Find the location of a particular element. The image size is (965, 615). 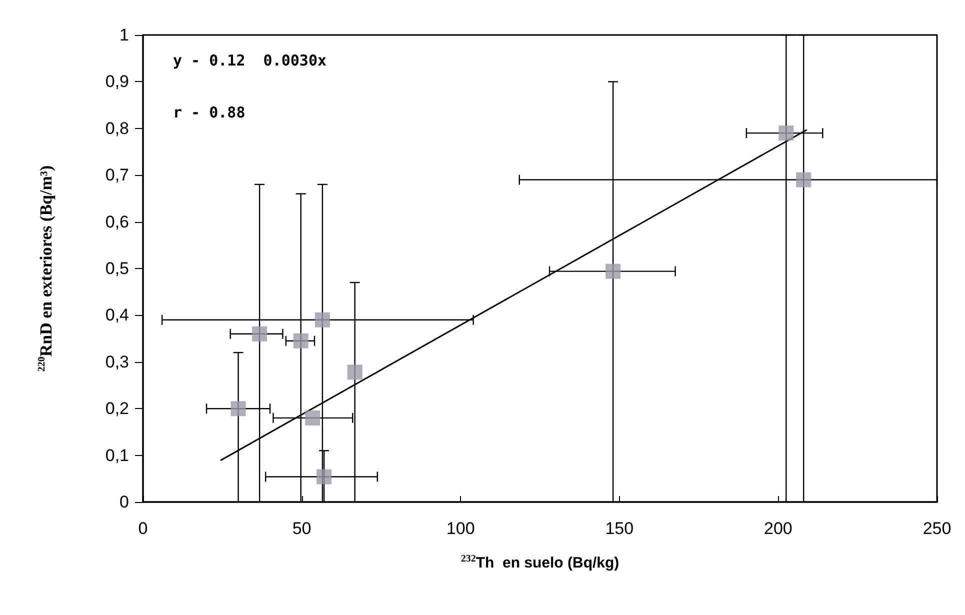

annotation: y - 0.12 0.0030x is located at coordinates (250, 61).